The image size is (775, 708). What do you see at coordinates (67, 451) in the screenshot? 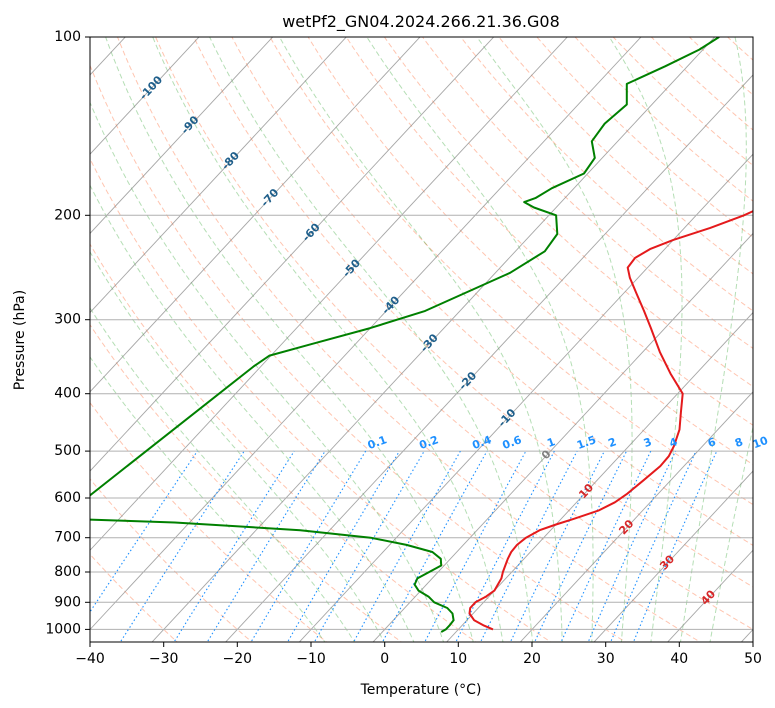
I see `y-tick-label: 500` at bounding box center [67, 451].